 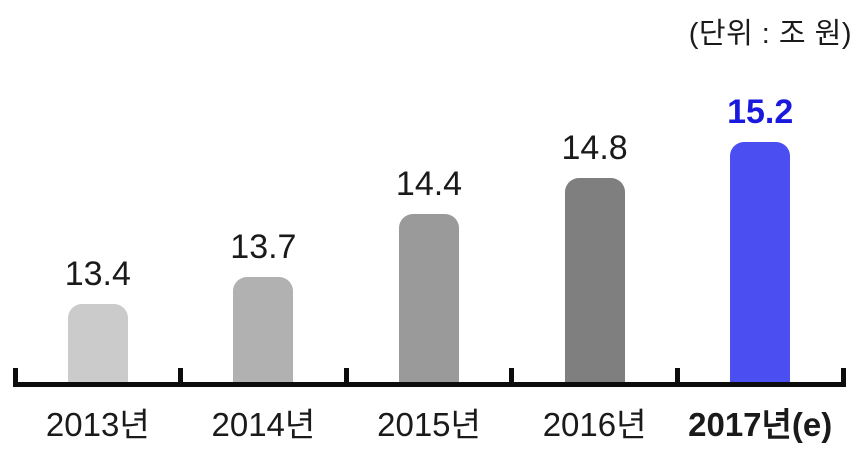 I want to click on x-axis-label: 2013년, so click(x=97, y=424).